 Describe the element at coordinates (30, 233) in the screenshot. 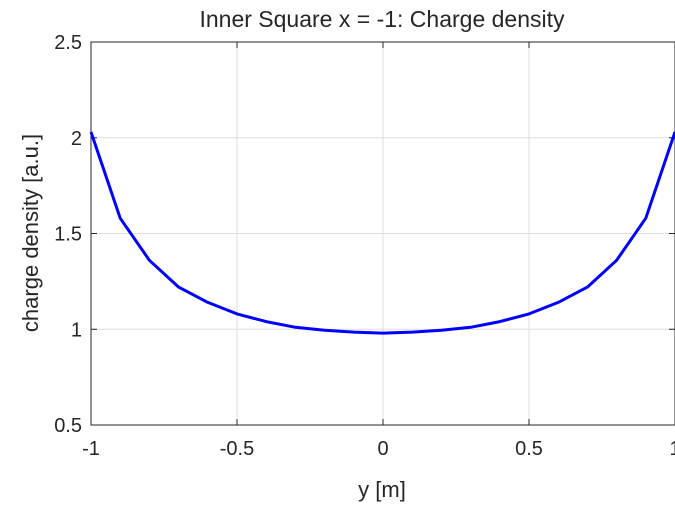

I see `y-axis-label: charge density [a.u.]` at that location.